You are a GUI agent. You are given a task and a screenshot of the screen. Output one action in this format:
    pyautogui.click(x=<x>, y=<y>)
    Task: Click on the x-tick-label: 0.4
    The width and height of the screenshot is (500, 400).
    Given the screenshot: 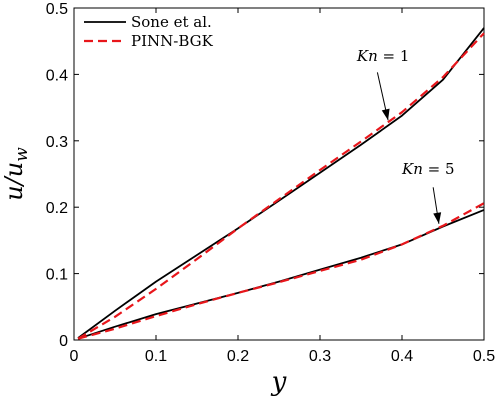 What is the action you would take?
    pyautogui.click(x=402, y=356)
    